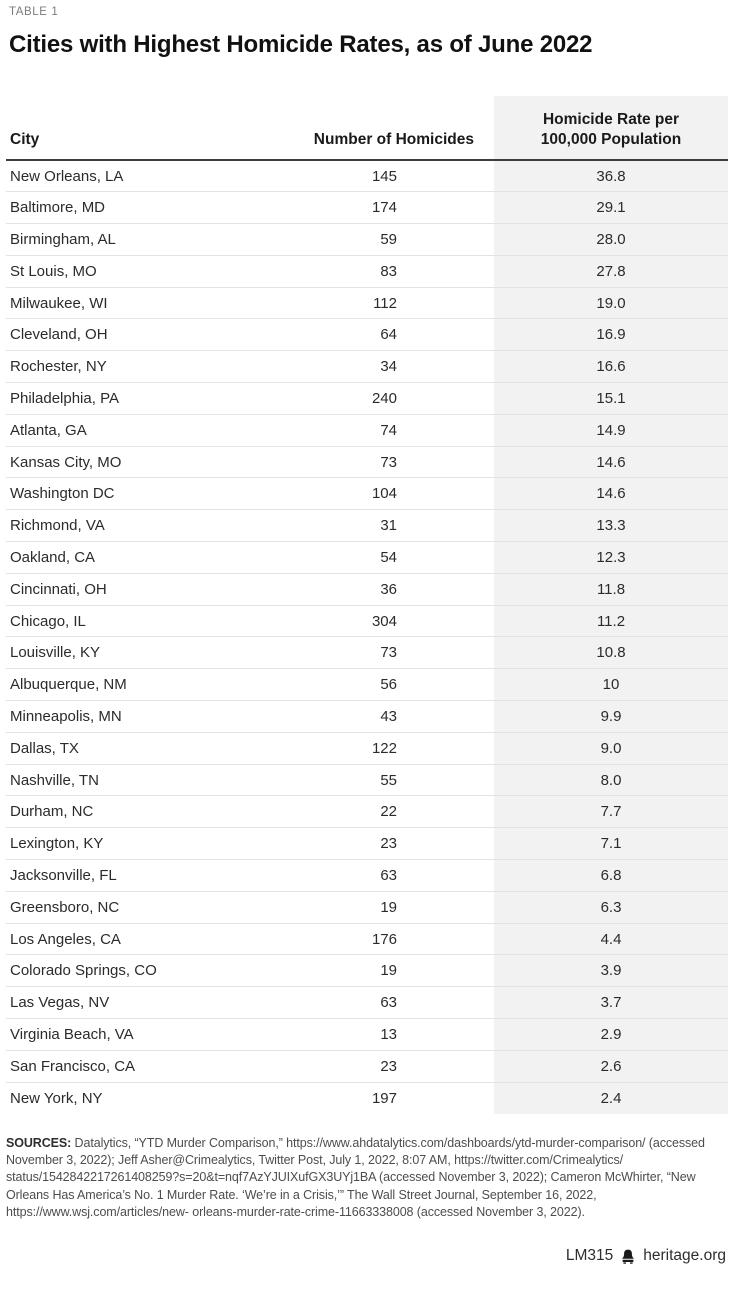  What do you see at coordinates (145, 1066) in the screenshot?
I see `city-cell: San Francisco, CA` at bounding box center [145, 1066].